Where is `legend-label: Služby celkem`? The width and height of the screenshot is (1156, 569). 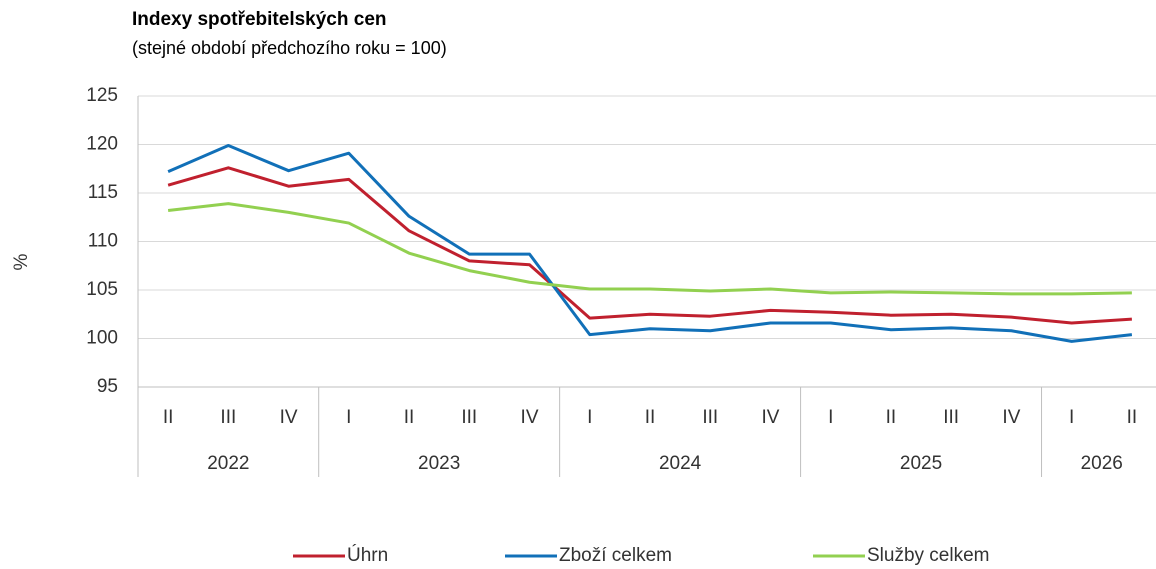 legend-label: Služby celkem is located at coordinates (928, 555).